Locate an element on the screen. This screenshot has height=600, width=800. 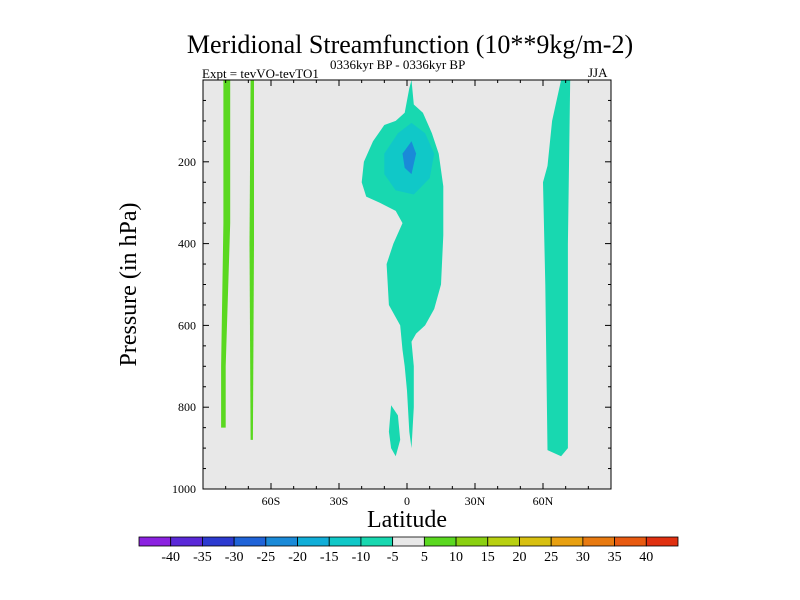
colorbar-label: -15 is located at coordinates (329, 557).